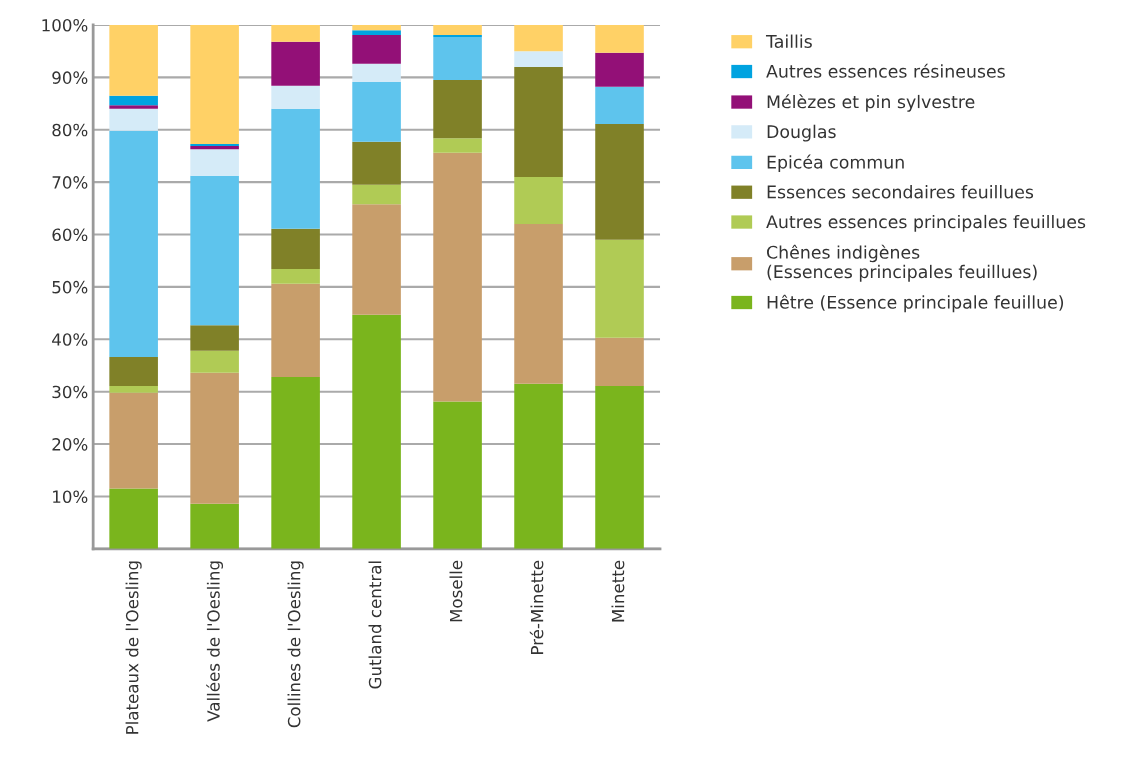 The height and width of the screenshot is (757, 1136). Describe the element at coordinates (70, 392) in the screenshot. I see `y-tick-label: 30%` at that location.